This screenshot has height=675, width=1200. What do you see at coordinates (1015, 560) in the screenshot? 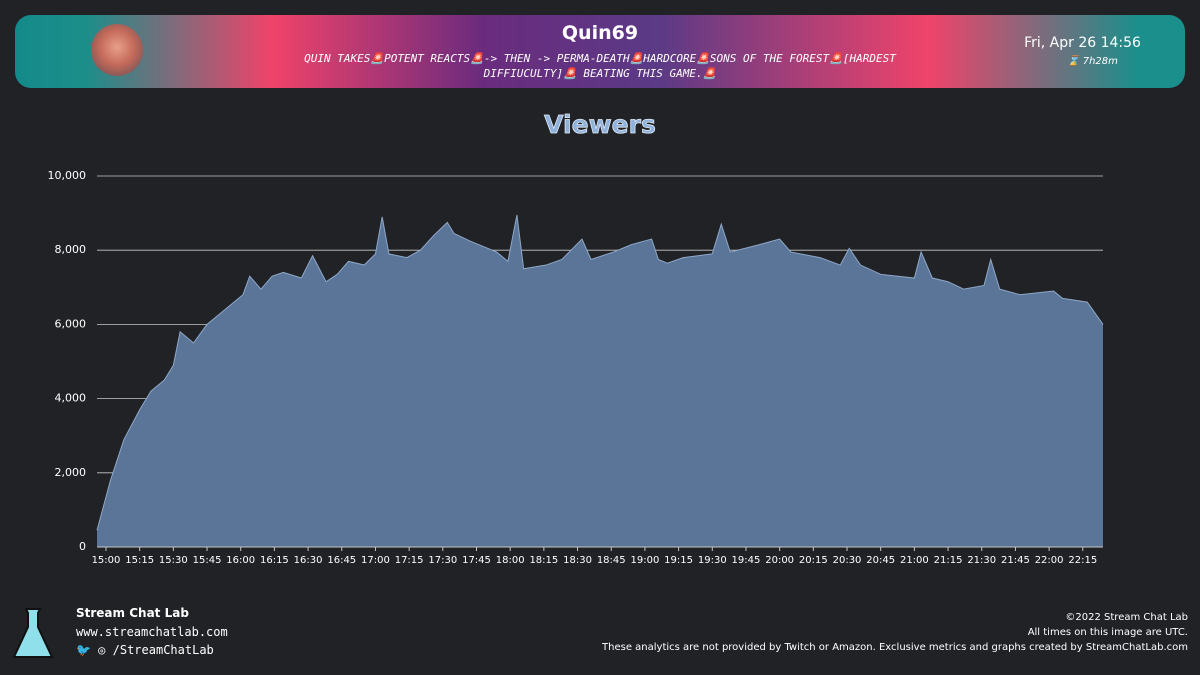
I see `x-tick-label: 21:45` at bounding box center [1015, 560].